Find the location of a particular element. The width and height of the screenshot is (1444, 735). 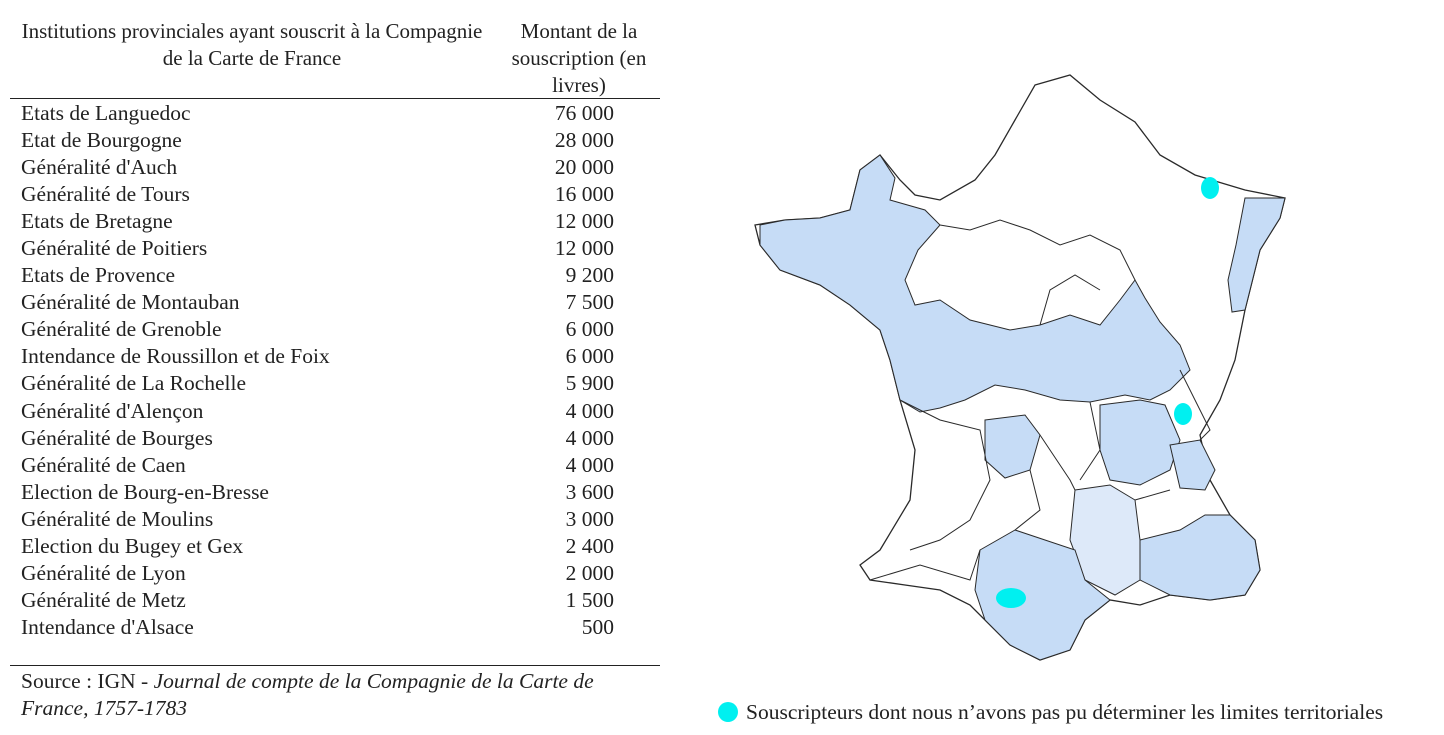

table-row: Généralité de Tours 16 000 is located at coordinates (335, 194).